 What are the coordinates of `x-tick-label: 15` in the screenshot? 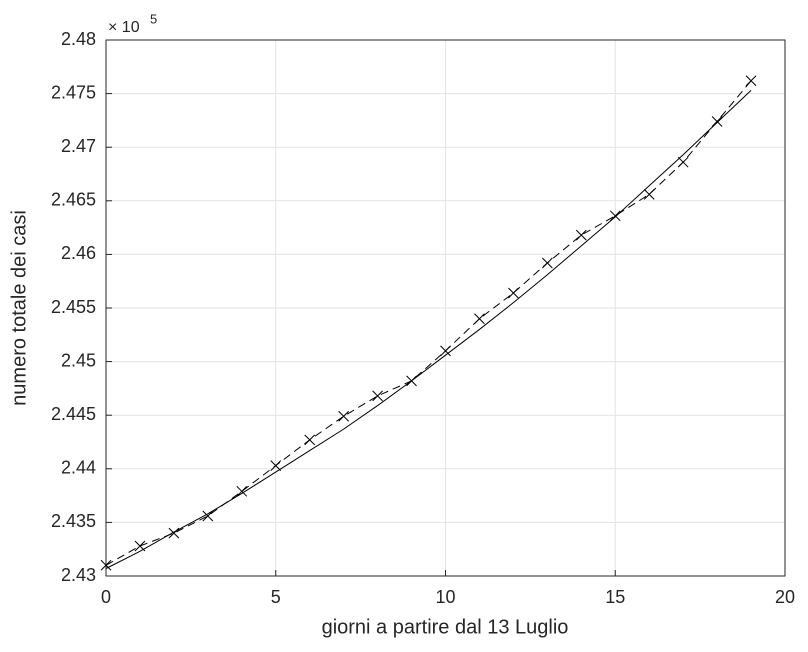 It's located at (615, 597).